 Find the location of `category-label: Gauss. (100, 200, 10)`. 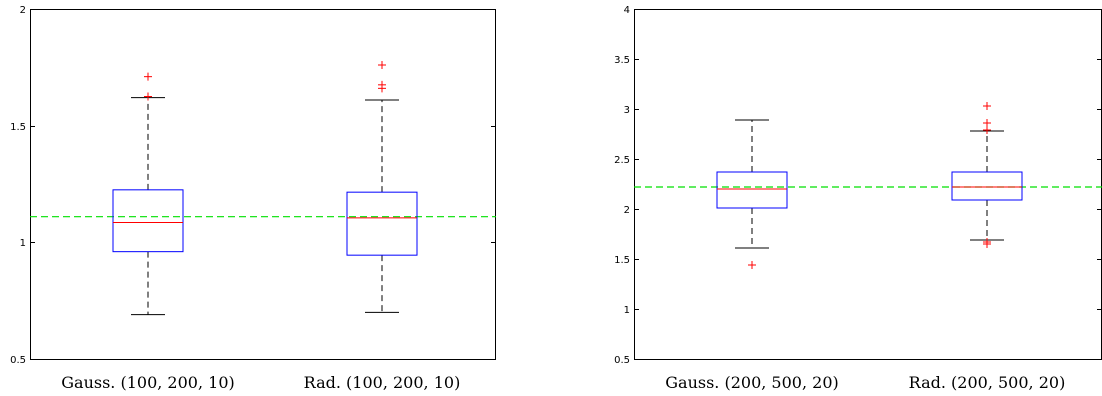

category-label: Gauss. (100, 200, 10) is located at coordinates (147, 382).